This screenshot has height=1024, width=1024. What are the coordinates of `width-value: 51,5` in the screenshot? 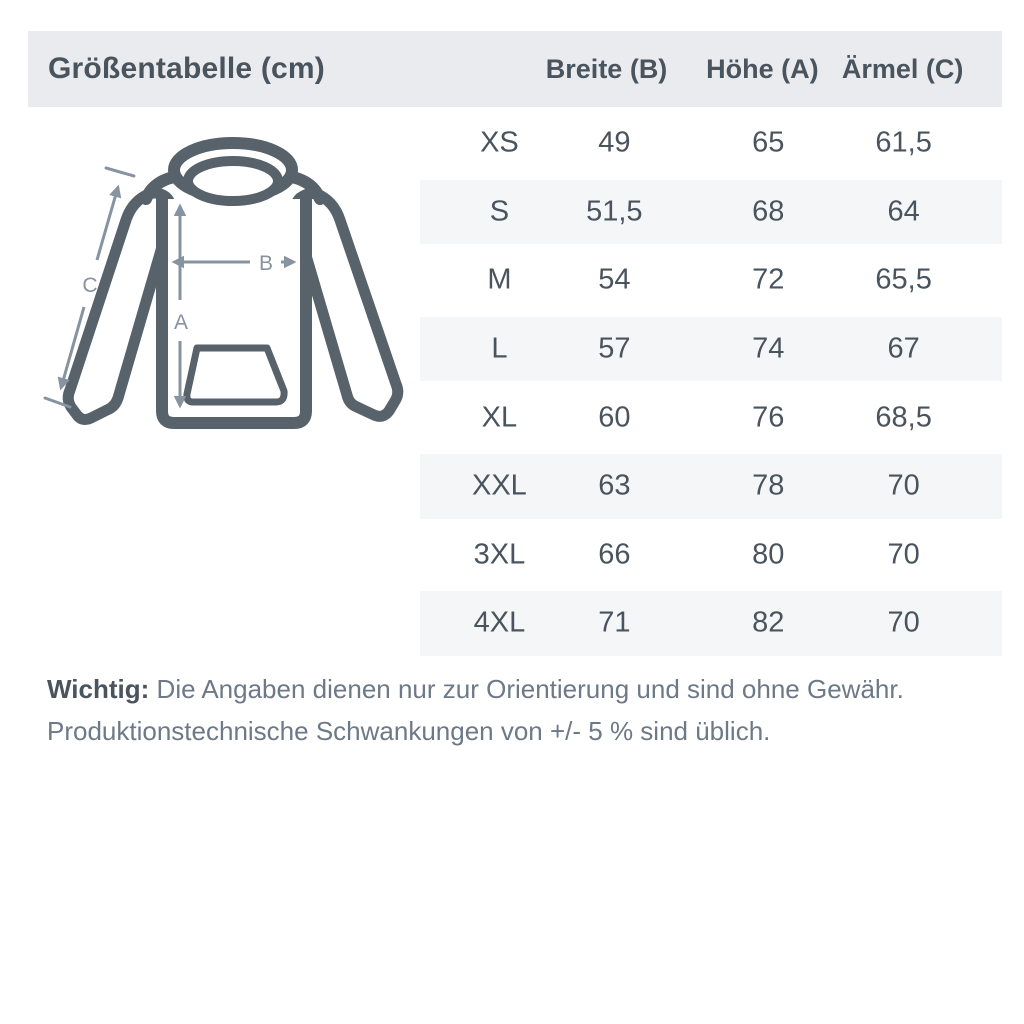 It's located at (614, 211).